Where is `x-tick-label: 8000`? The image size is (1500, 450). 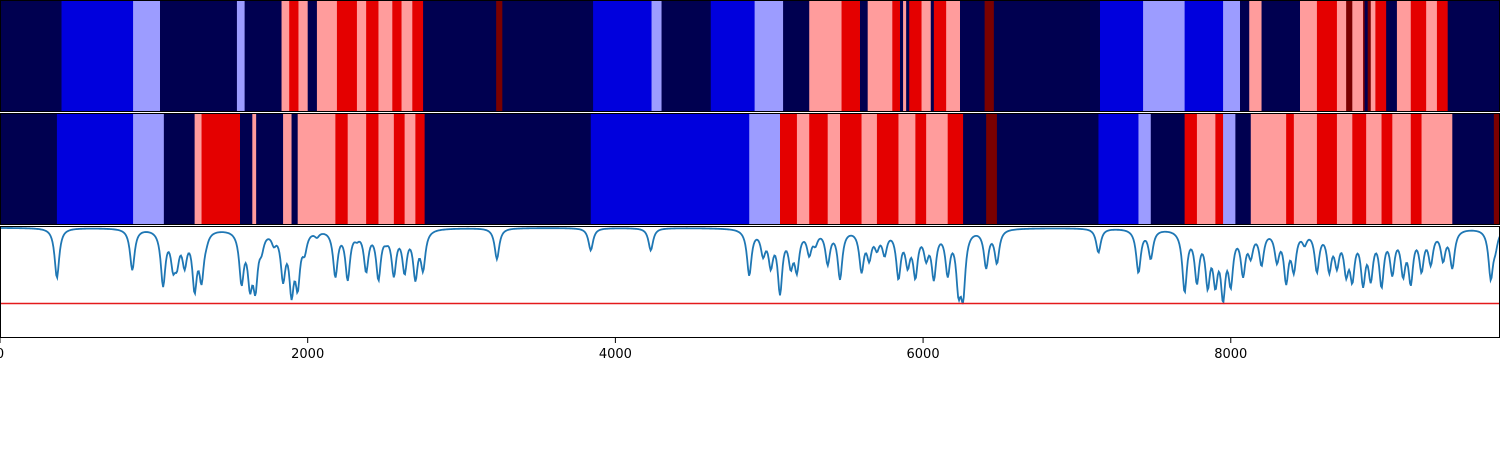 x-tick-label: 8000 is located at coordinates (1230, 354).